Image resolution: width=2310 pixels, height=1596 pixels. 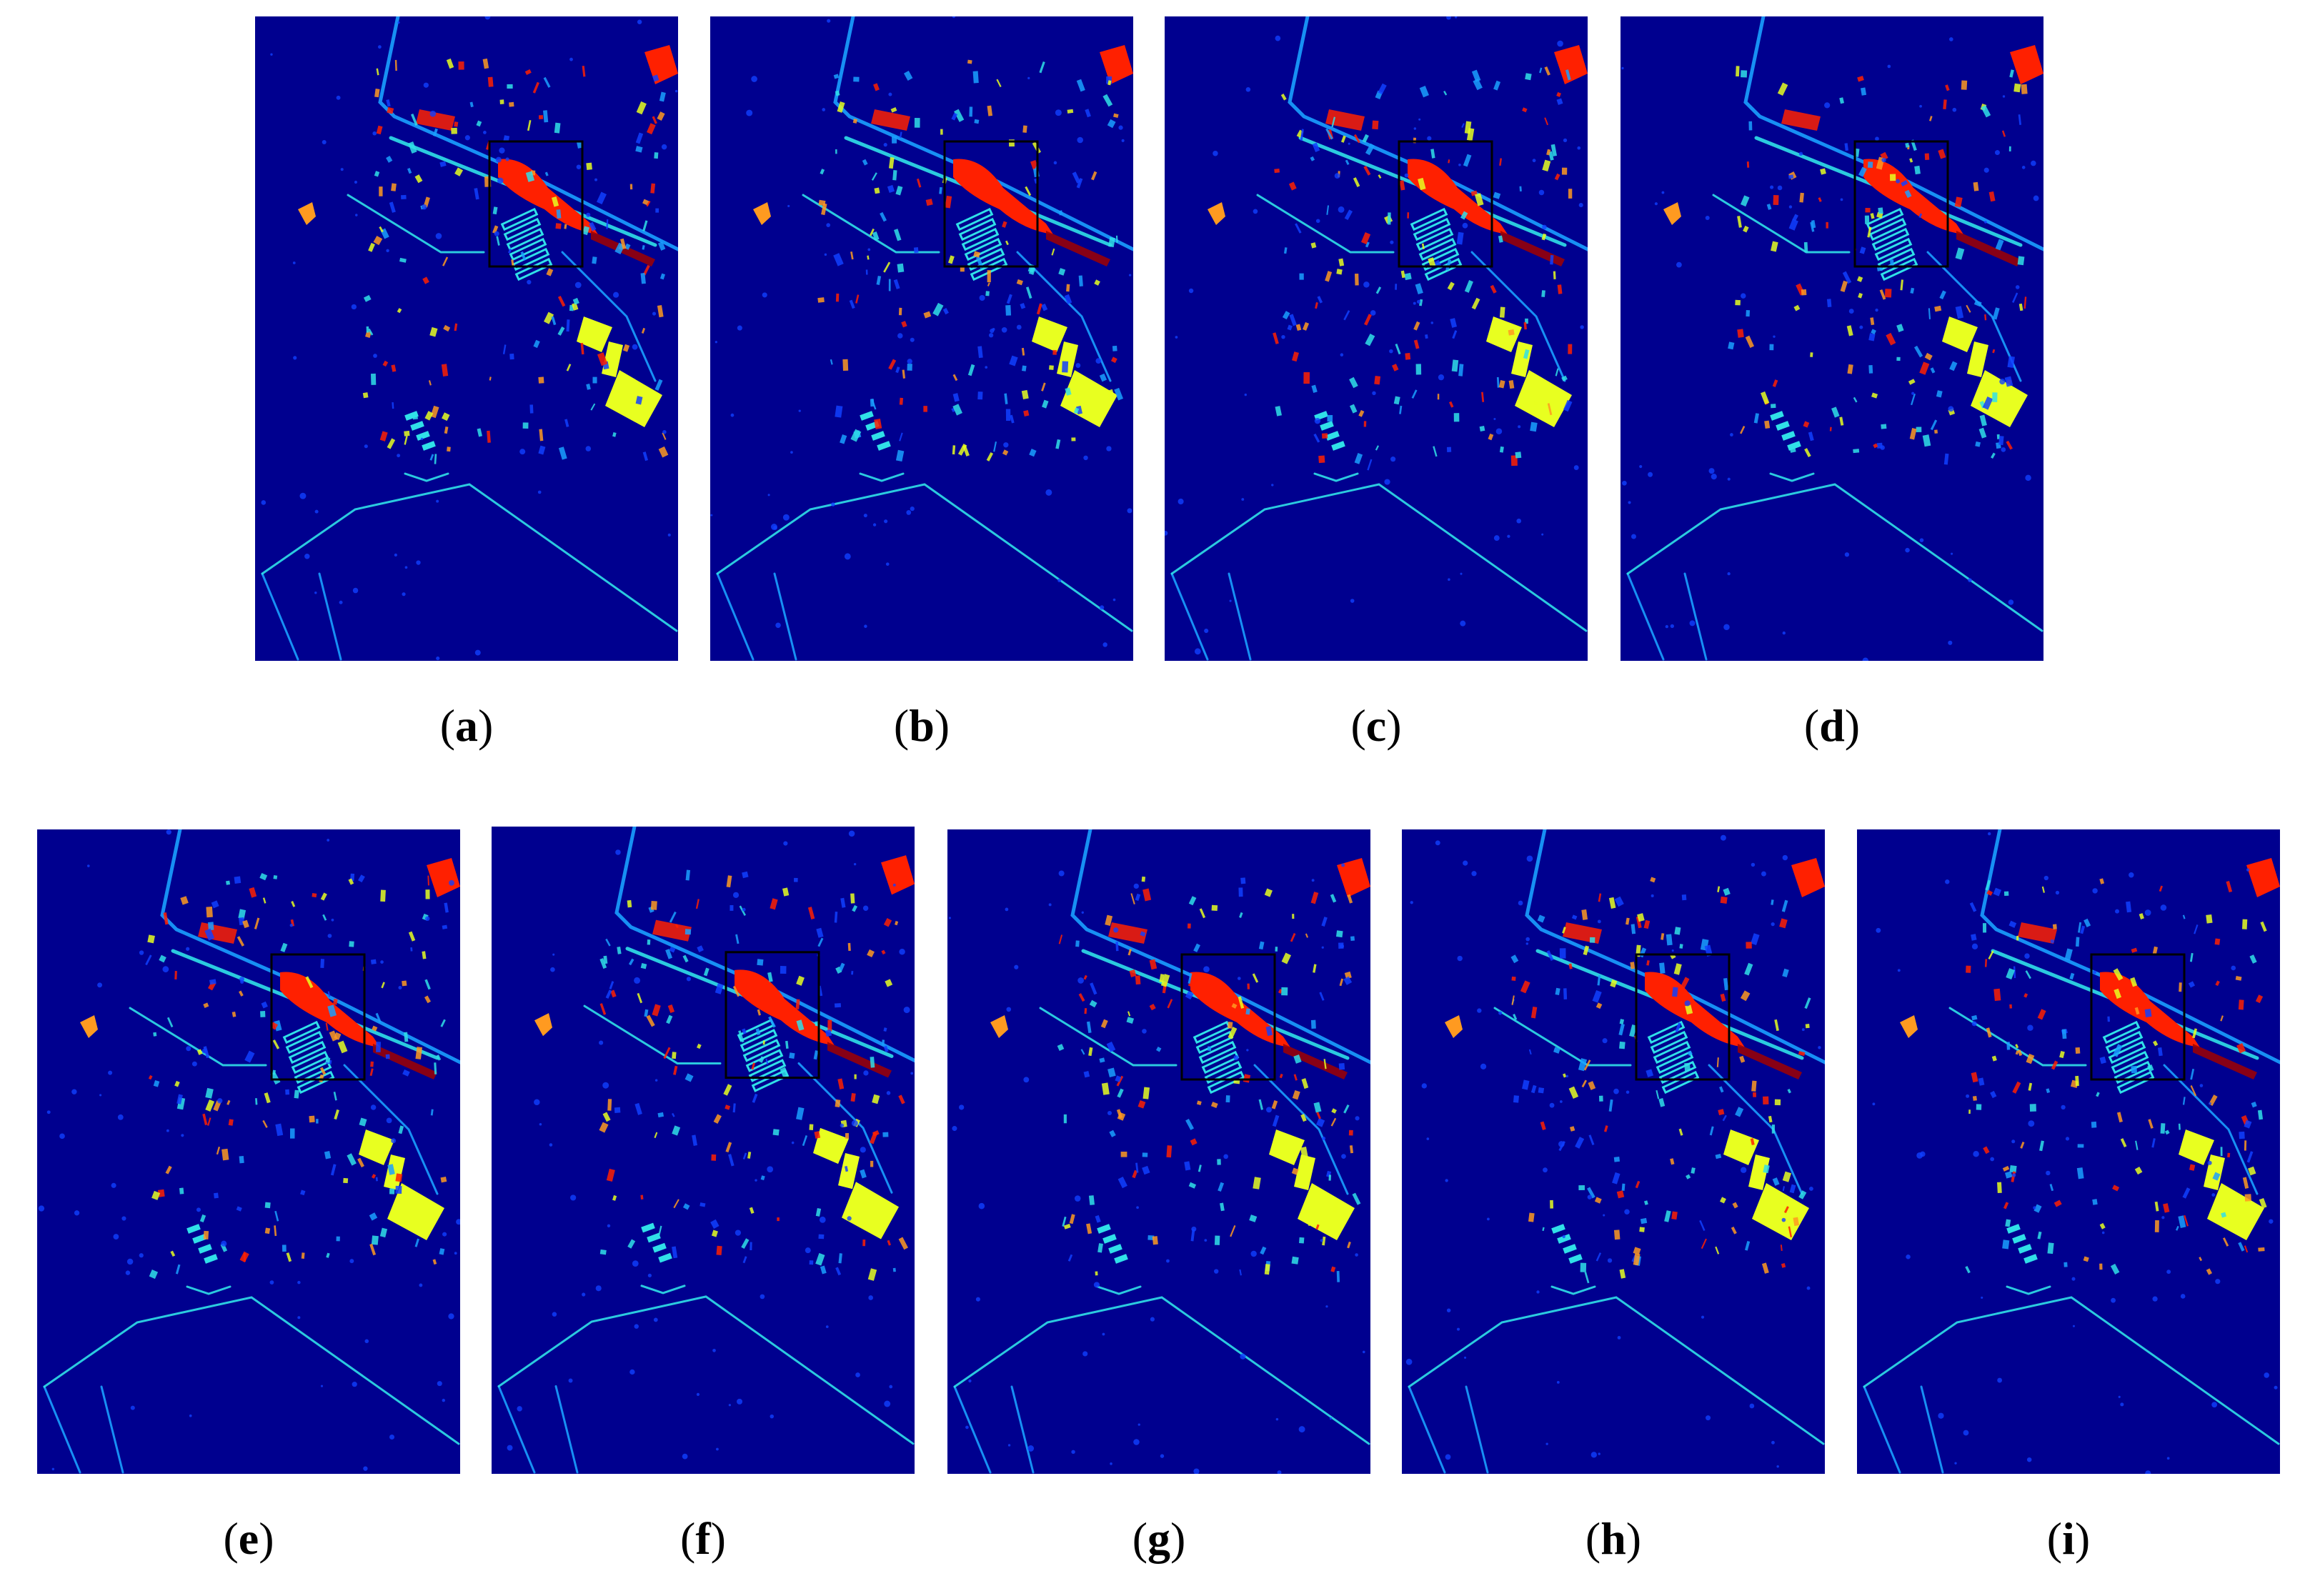 I want to click on classification-map-e, so click(x=248, y=1151).